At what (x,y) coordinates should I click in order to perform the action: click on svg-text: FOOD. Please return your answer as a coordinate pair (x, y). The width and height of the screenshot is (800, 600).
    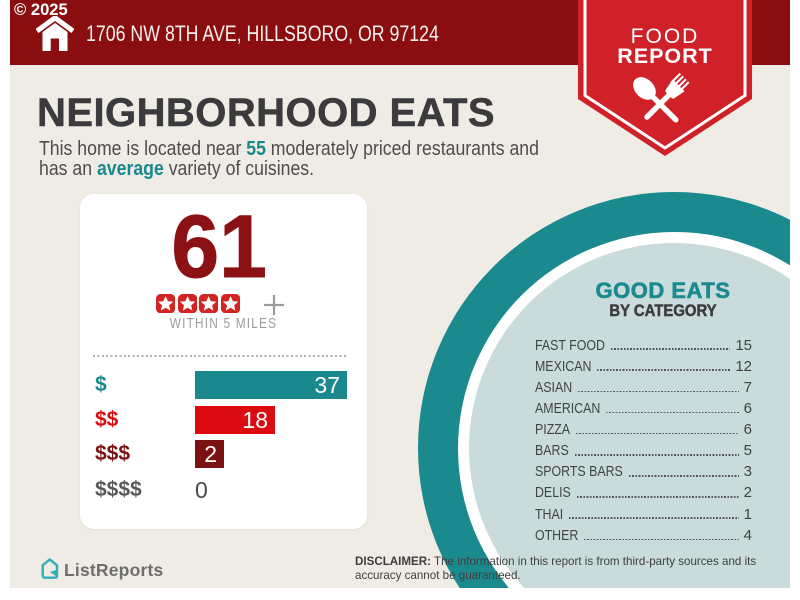
    Looking at the image, I should click on (665, 36).